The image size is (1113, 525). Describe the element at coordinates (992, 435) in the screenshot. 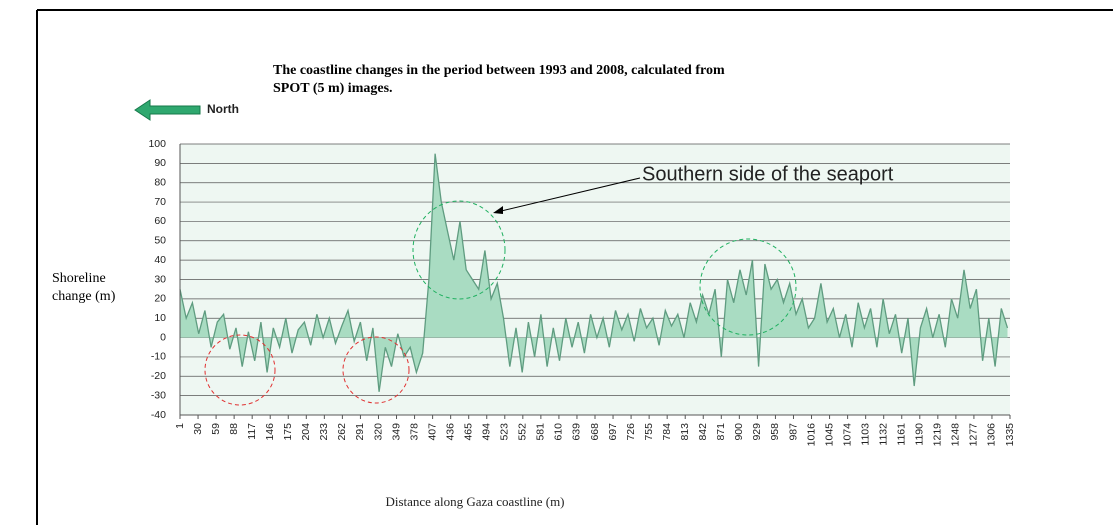

I see `x-tick-label: 1306` at that location.